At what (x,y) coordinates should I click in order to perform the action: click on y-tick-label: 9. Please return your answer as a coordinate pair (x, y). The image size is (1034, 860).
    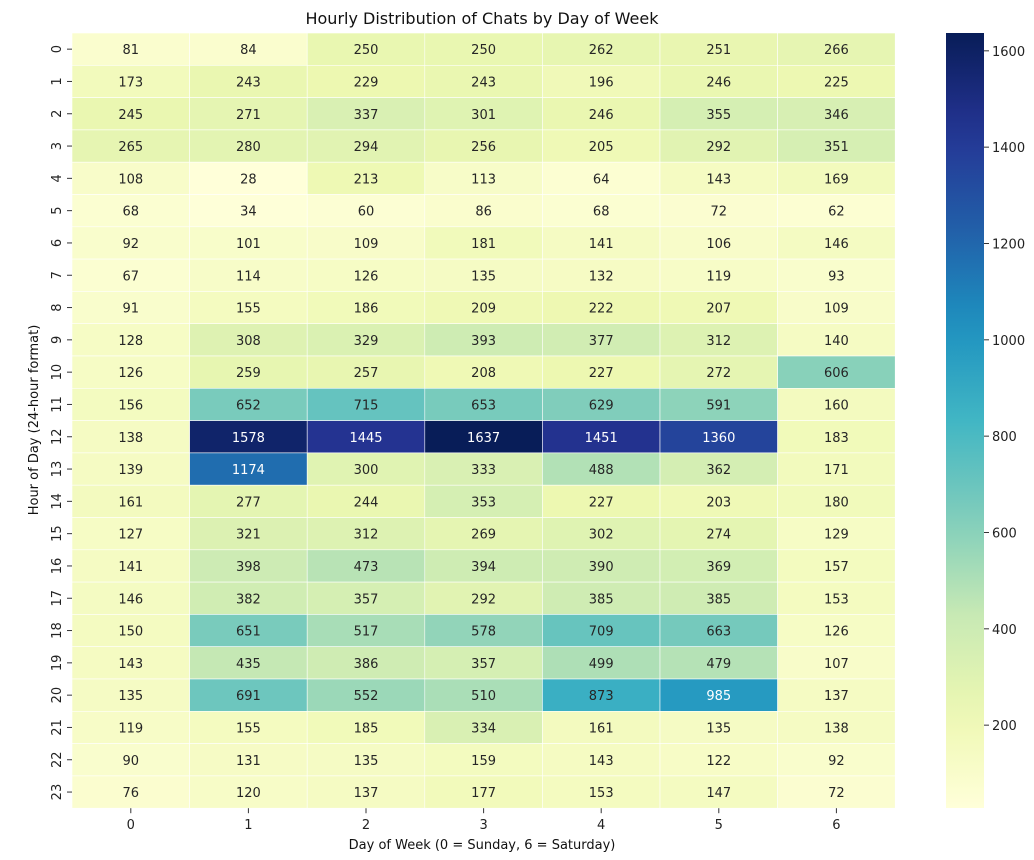
    Looking at the image, I should click on (57, 340).